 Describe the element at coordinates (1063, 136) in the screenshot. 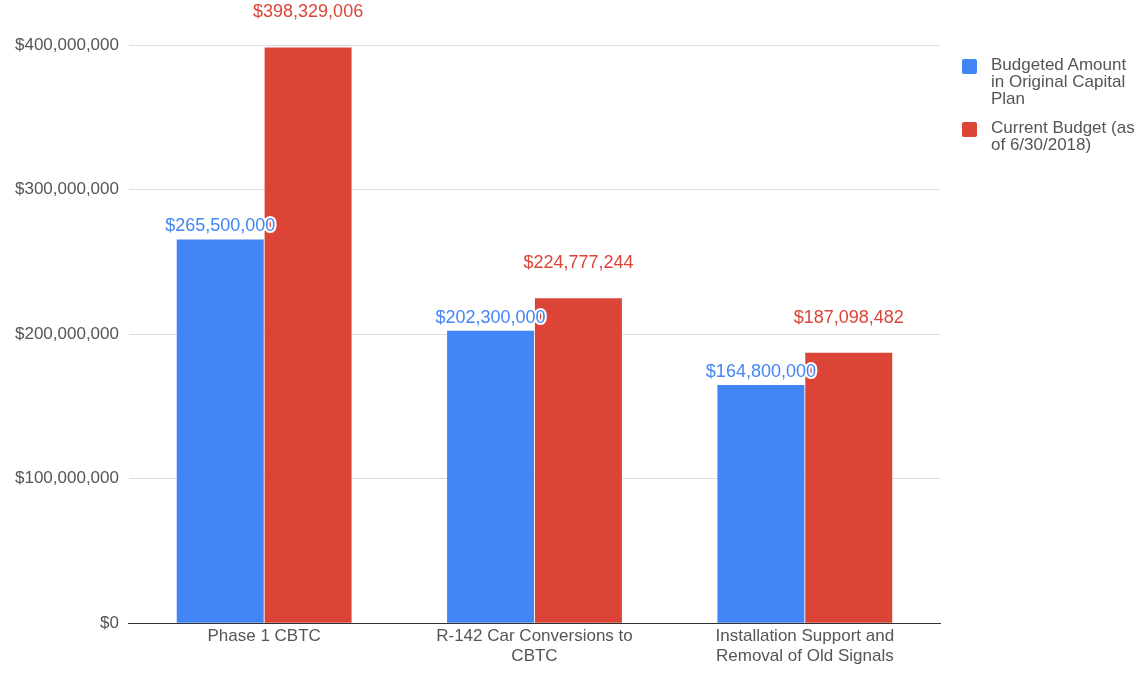

I see `legend-label: Current Budget (as of 6/30/2018)` at that location.